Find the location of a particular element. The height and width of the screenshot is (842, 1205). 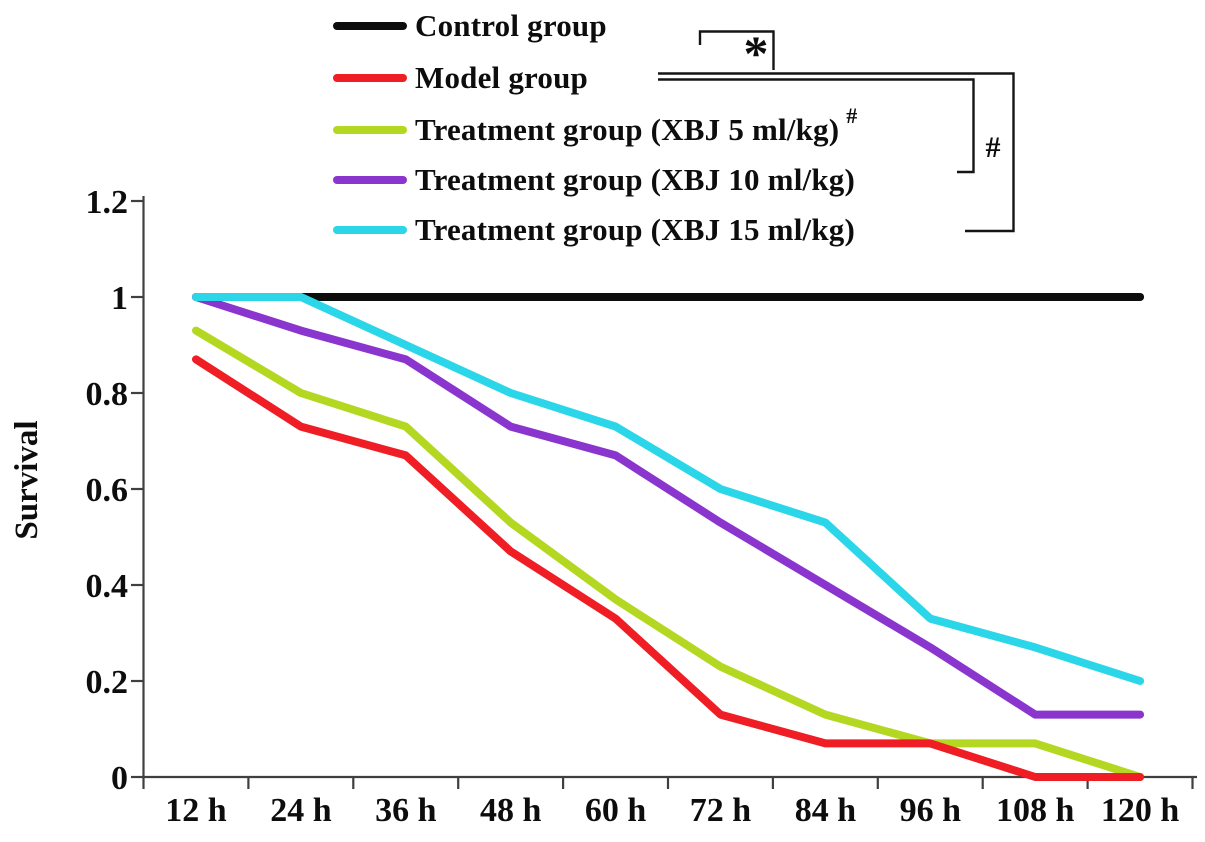

significance-bracket-hash-outer is located at coordinates (836, 152).